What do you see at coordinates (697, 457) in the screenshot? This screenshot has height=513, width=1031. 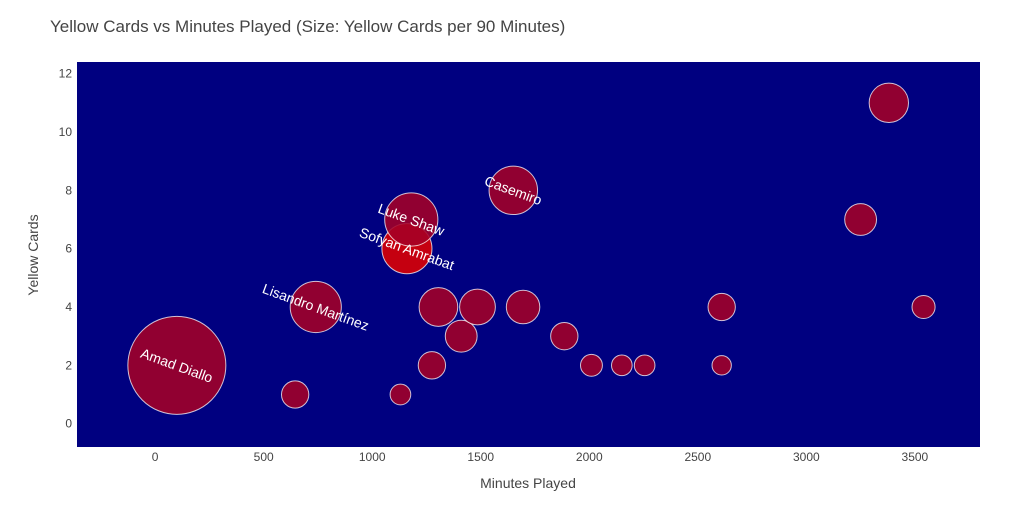 I see `x-tick-label: 2500` at bounding box center [697, 457].